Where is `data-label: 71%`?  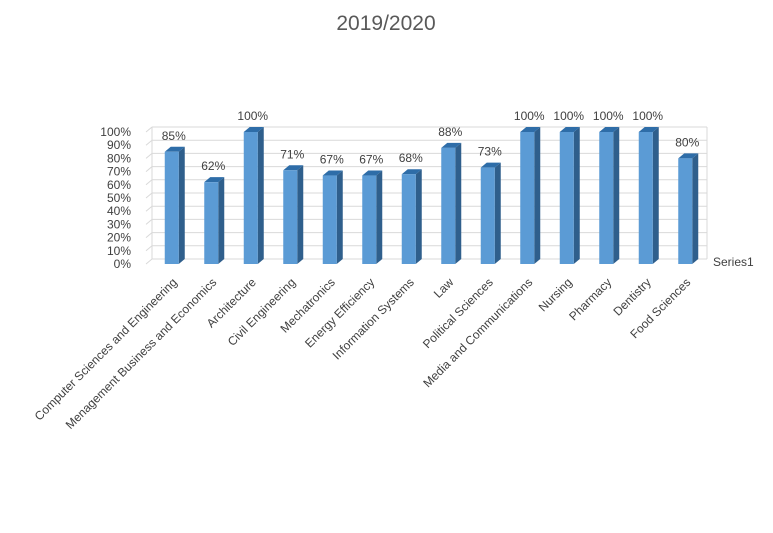
data-label: 71% is located at coordinates (292, 154).